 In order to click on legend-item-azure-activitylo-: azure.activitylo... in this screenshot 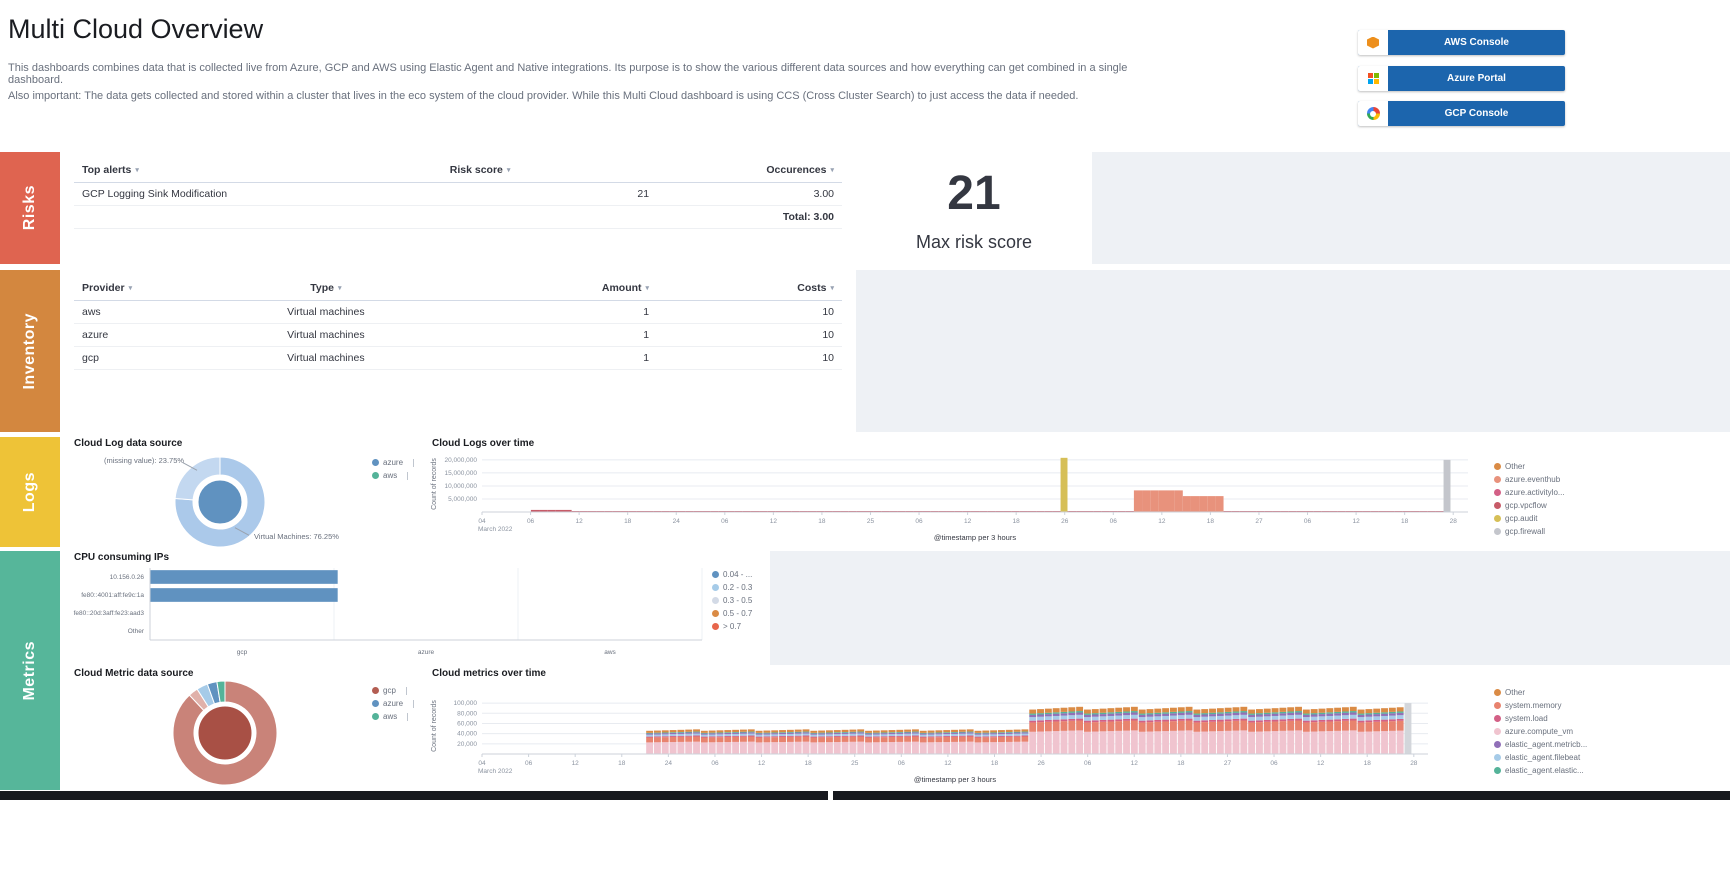, I will do `click(1529, 492)`.